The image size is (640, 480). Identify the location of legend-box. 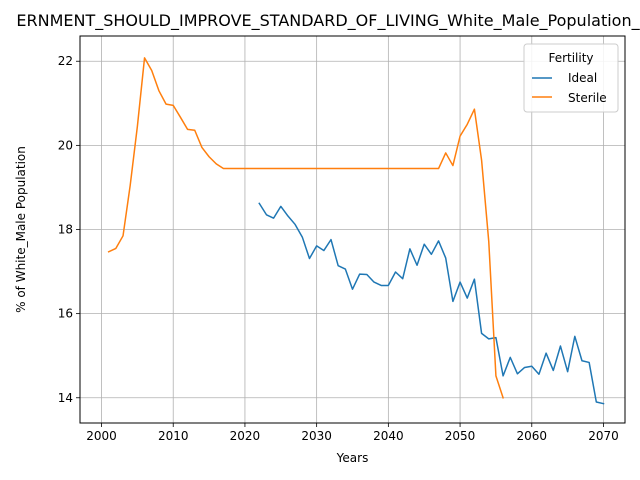
(571, 78).